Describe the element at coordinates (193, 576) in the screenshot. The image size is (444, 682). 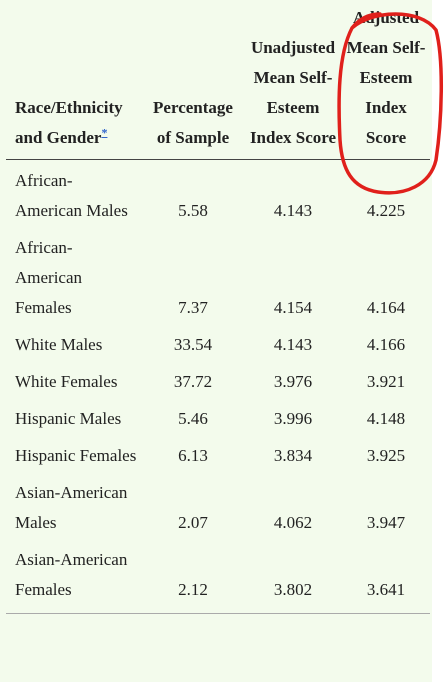
I see `cell: 2.12` at that location.